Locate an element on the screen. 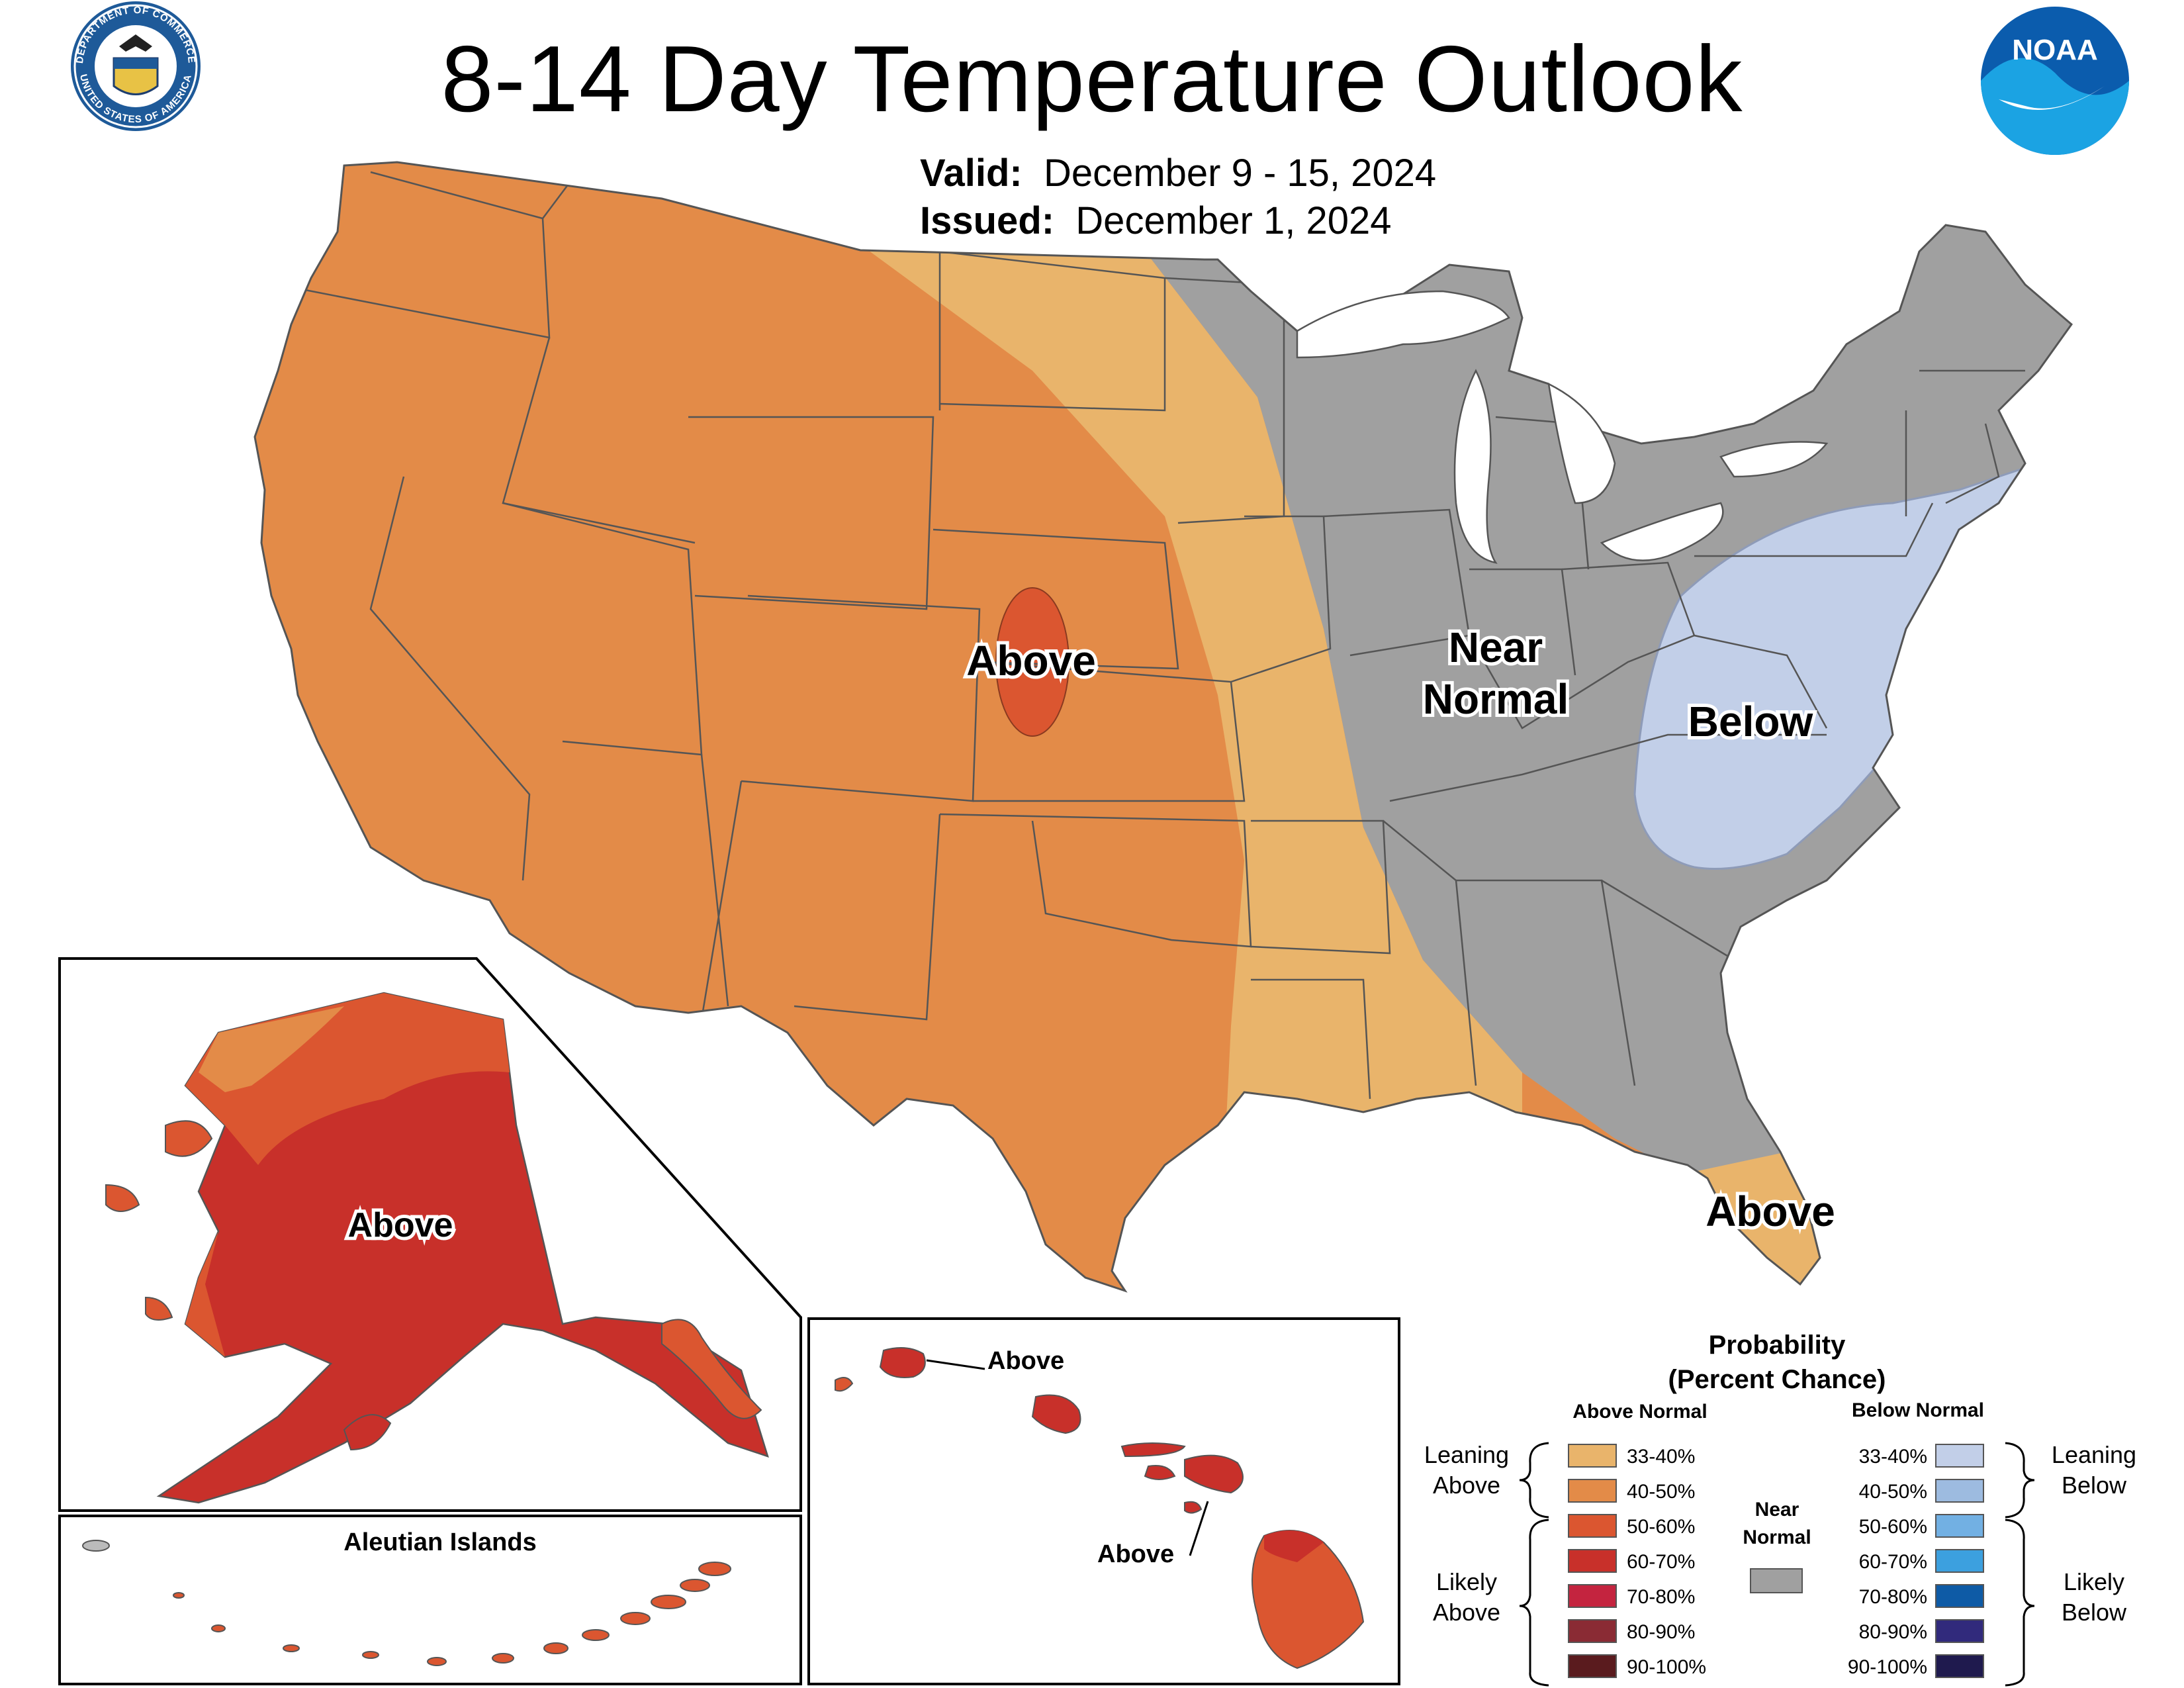 The image size is (2184, 1688). legend-leaning-above-1: Leaning is located at coordinates (1467, 1454).